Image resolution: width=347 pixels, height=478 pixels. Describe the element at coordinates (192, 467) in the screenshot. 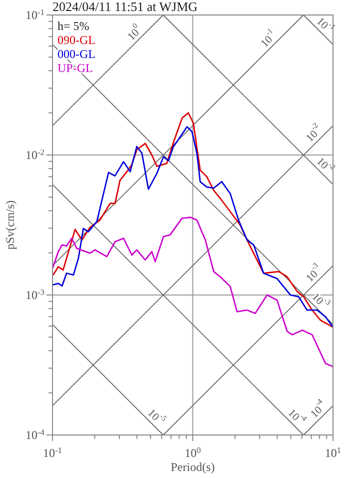

I see `x-axis-title: Period(s)` at that location.